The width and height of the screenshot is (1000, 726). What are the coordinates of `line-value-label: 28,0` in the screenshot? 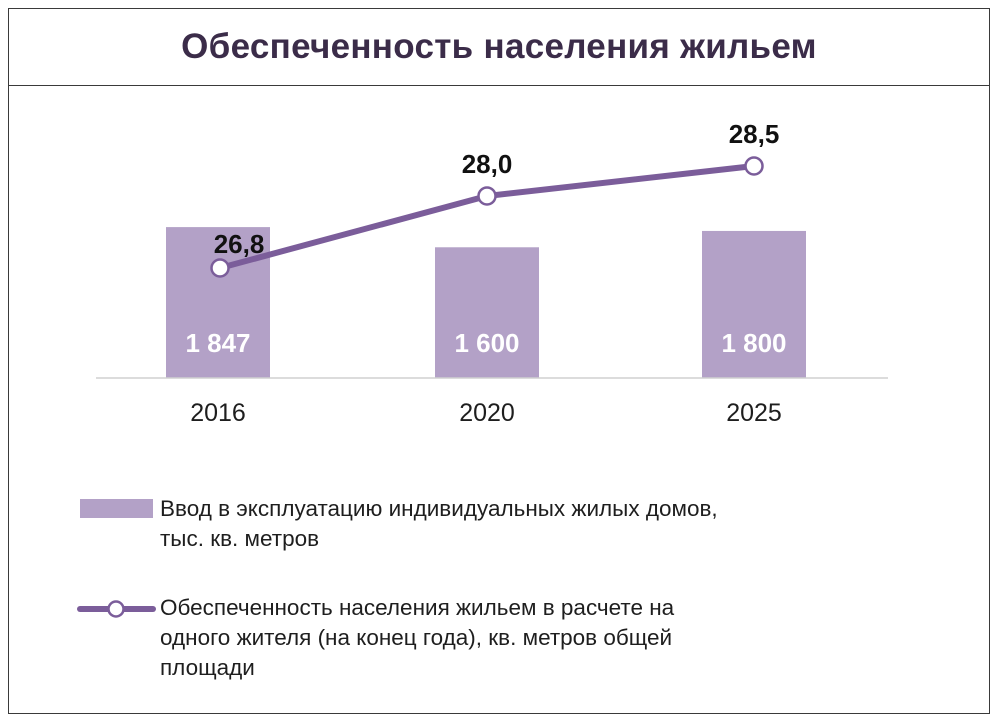 It's located at (487, 164).